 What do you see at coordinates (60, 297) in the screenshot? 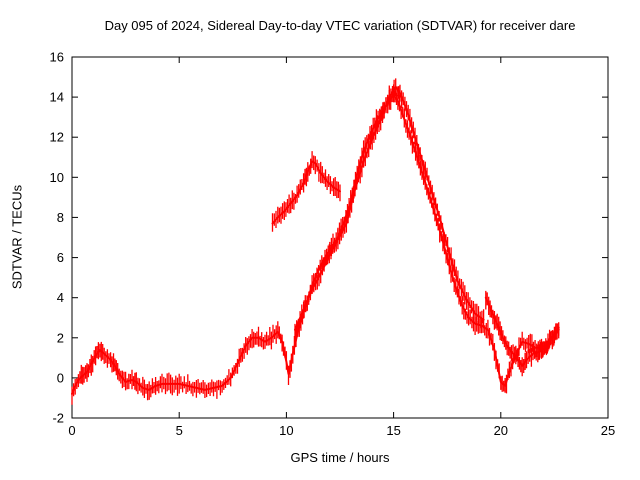
I see `y-tick-label: 4` at bounding box center [60, 297].